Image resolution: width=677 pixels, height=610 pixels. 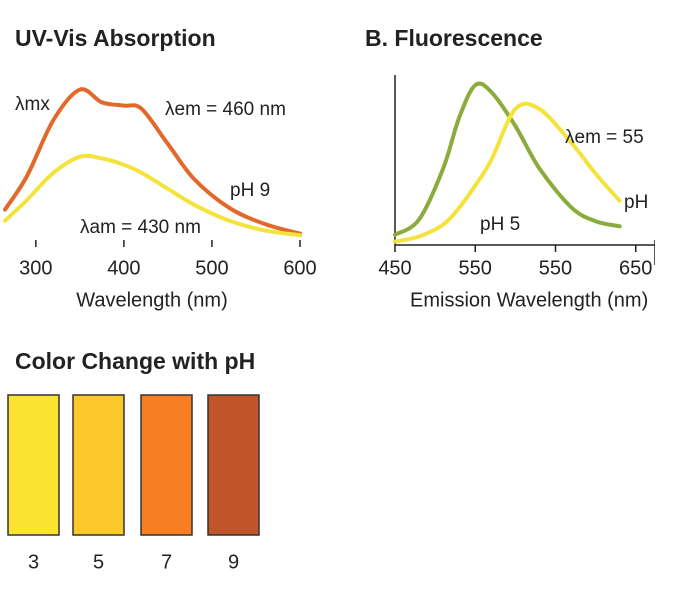 I want to click on annotation: pH 9, so click(x=250, y=190).